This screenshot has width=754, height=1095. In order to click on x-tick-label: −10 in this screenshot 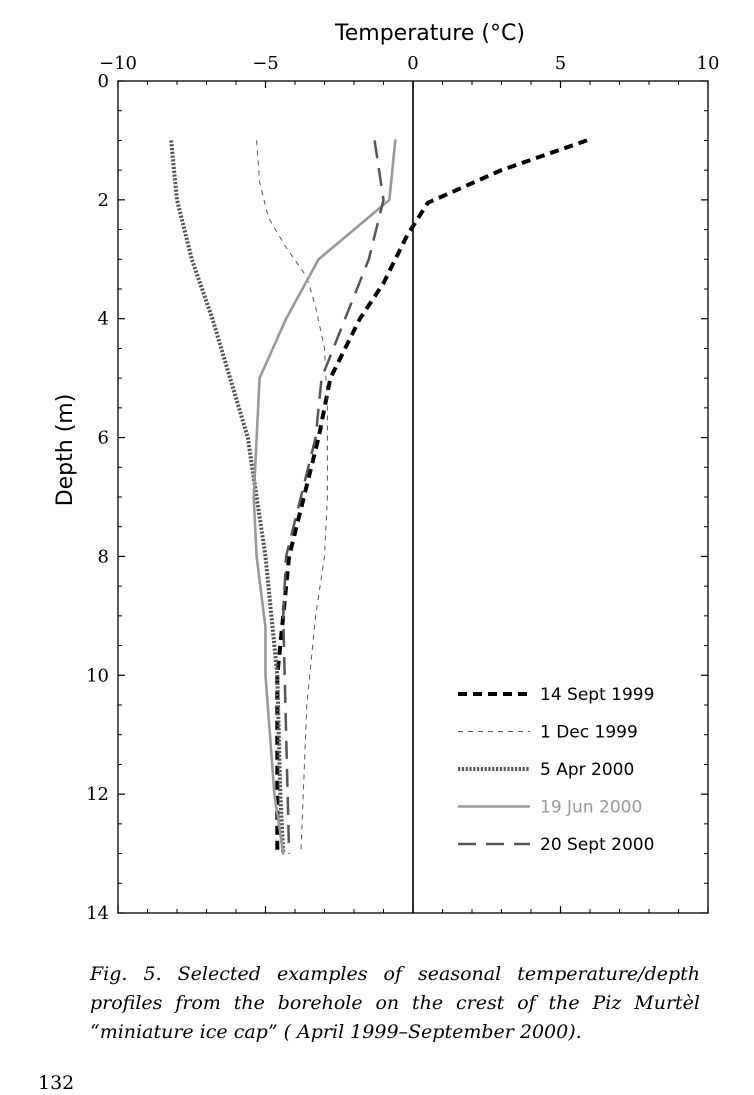, I will do `click(118, 63)`.